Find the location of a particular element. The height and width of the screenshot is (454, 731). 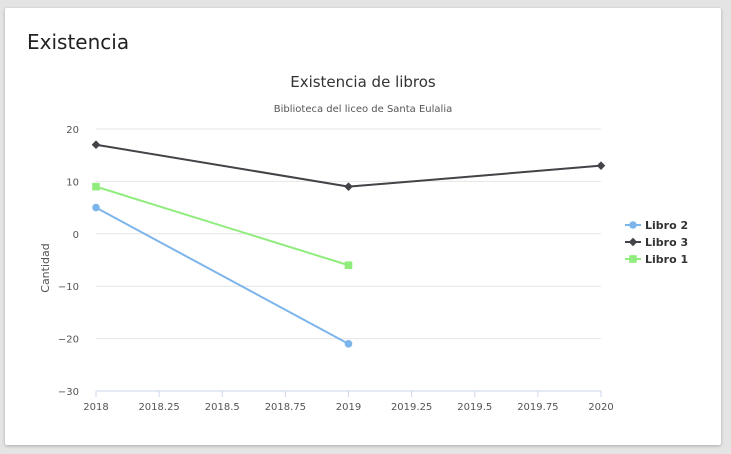

legend: Libro 2 Libro 3 Libro 1 is located at coordinates (656, 242).